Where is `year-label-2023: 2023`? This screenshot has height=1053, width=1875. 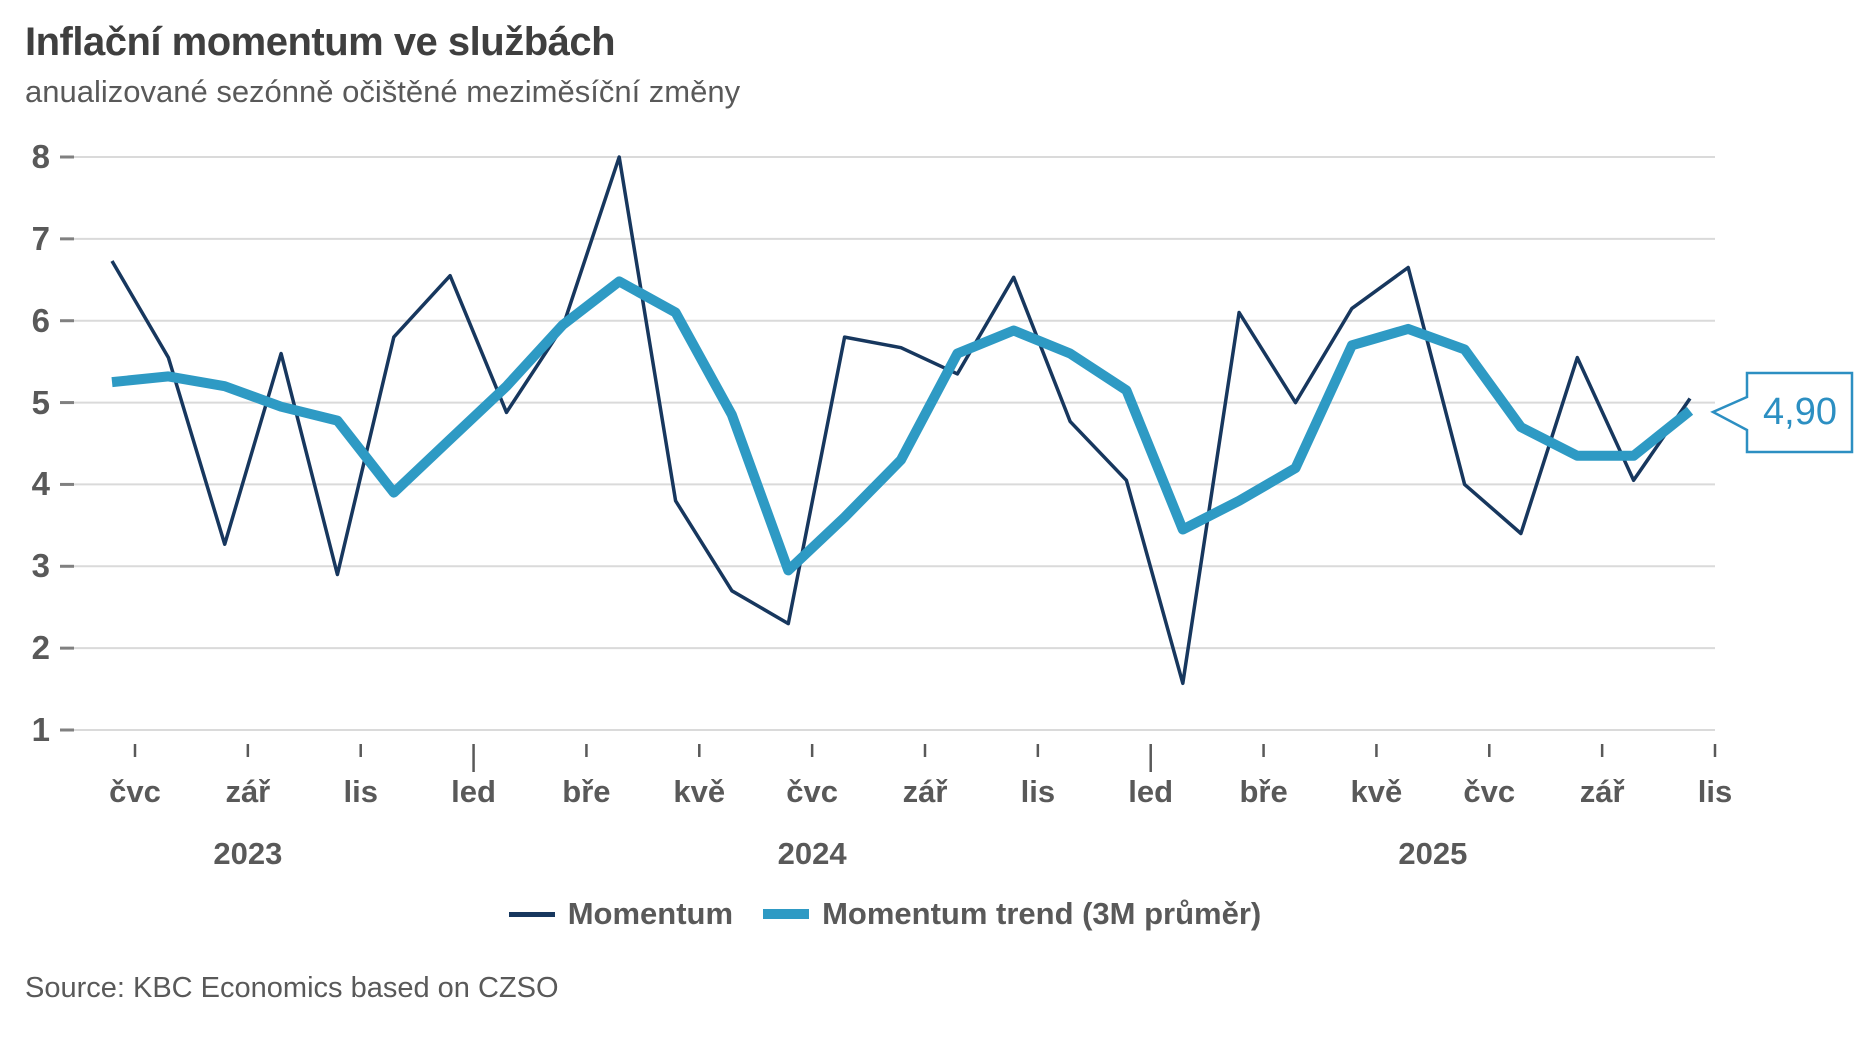
year-label-2023: 2023 is located at coordinates (248, 853).